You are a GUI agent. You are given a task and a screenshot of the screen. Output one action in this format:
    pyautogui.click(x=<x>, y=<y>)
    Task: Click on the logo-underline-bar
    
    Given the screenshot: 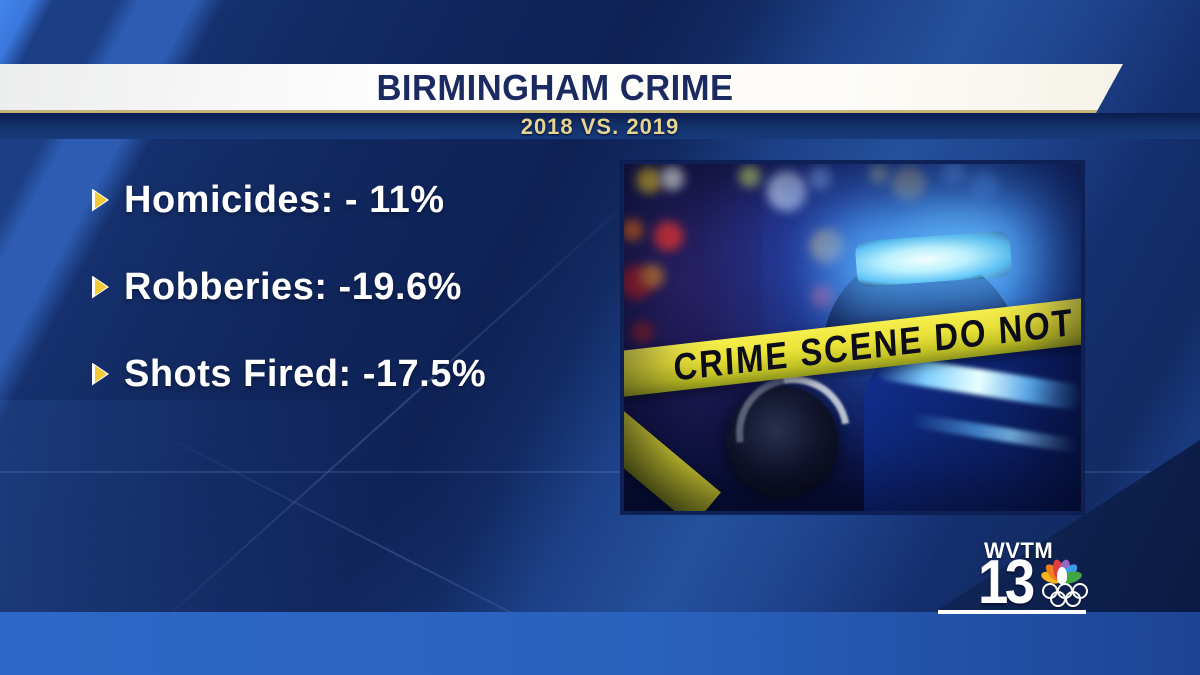 What is the action you would take?
    pyautogui.click(x=1012, y=612)
    